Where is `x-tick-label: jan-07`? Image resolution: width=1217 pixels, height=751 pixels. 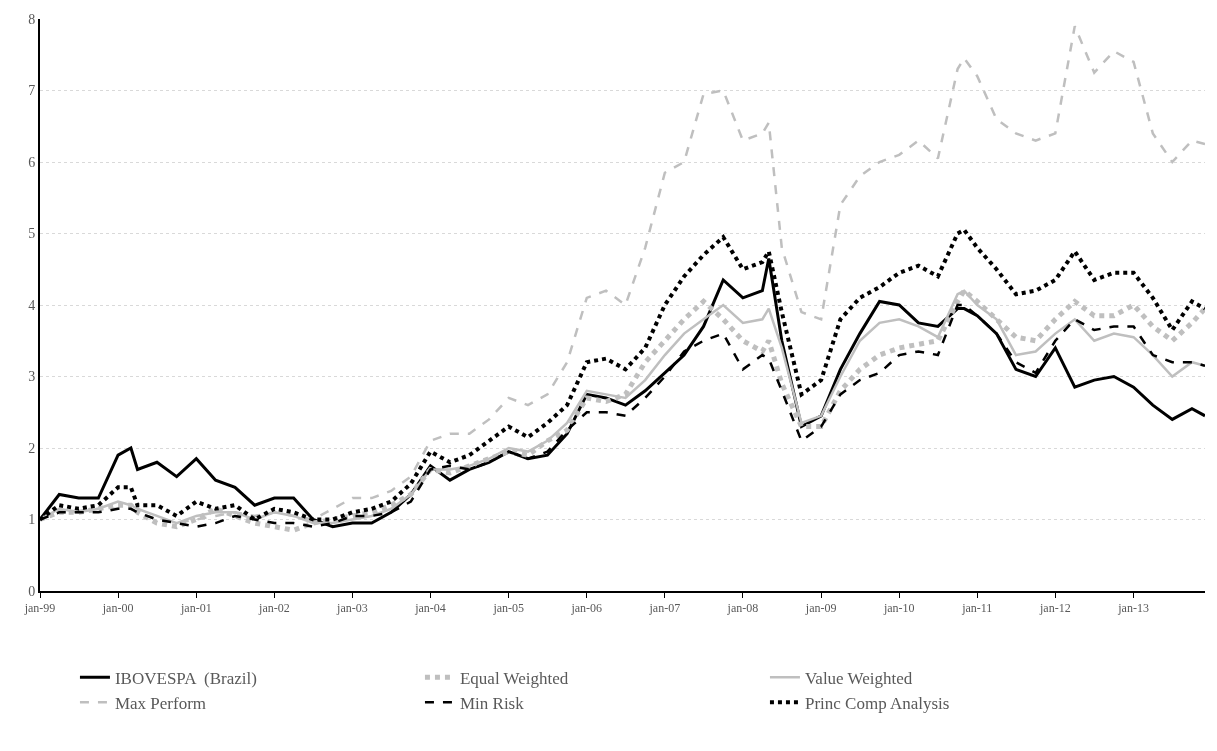
x-tick-label: jan-07 is located at coordinates (664, 608).